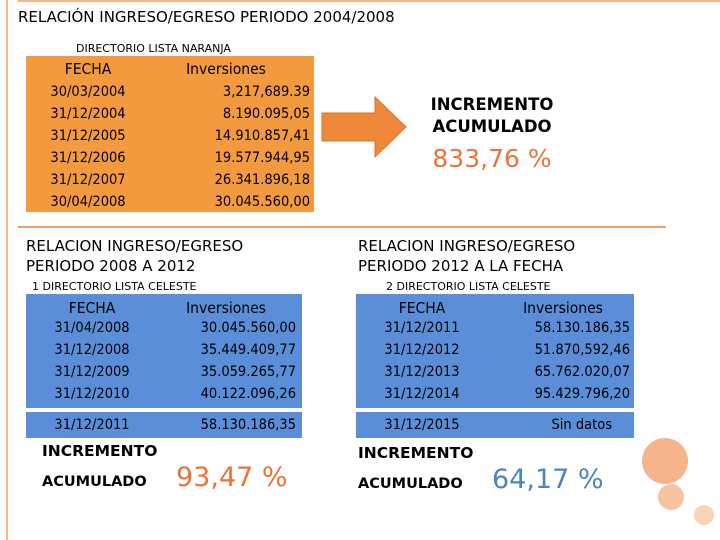 This screenshot has width=720, height=540. What do you see at coordinates (88, 180) in the screenshot?
I see `table-cell-date: 31/12/2007` at bounding box center [88, 180].